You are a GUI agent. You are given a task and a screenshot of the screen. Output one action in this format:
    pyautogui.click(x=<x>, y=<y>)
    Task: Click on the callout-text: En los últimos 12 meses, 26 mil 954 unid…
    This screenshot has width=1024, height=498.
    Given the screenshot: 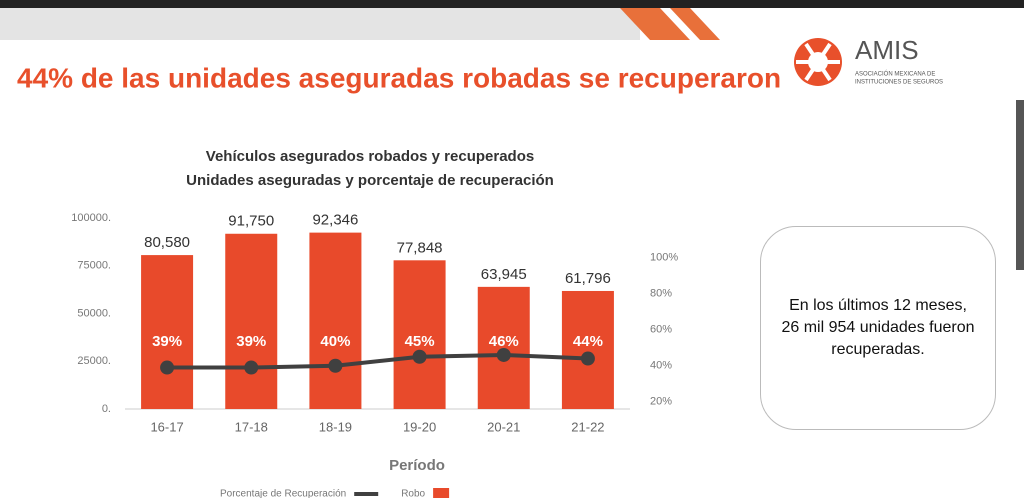 What is the action you would take?
    pyautogui.click(x=878, y=327)
    